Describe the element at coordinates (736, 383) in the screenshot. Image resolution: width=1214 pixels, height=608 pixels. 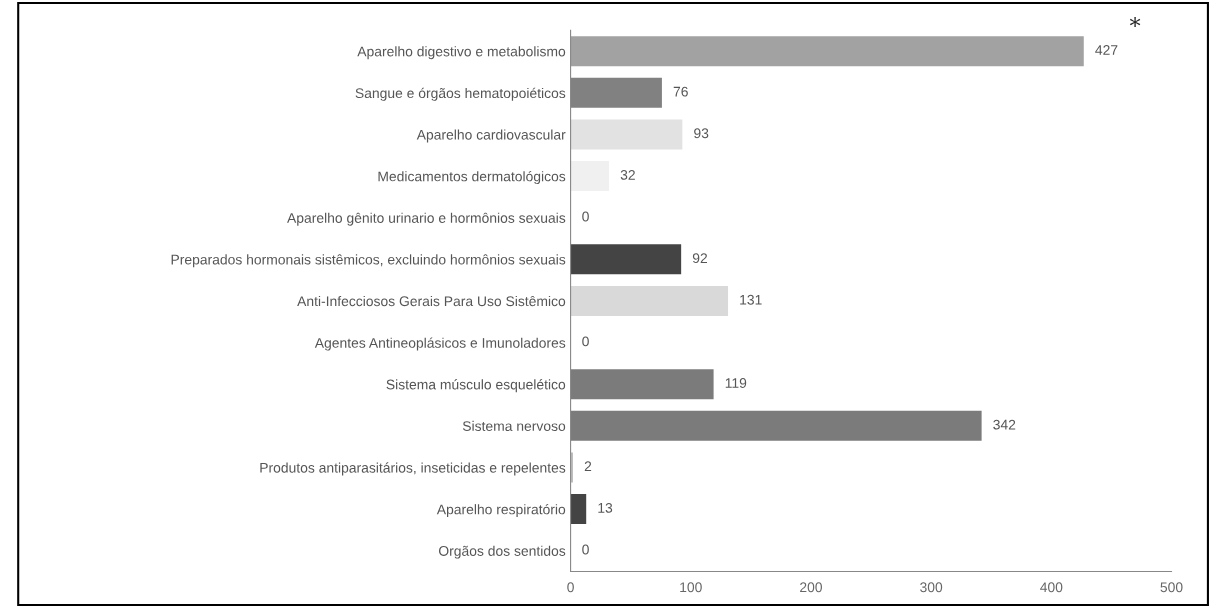
I see `data-label: 119` at that location.